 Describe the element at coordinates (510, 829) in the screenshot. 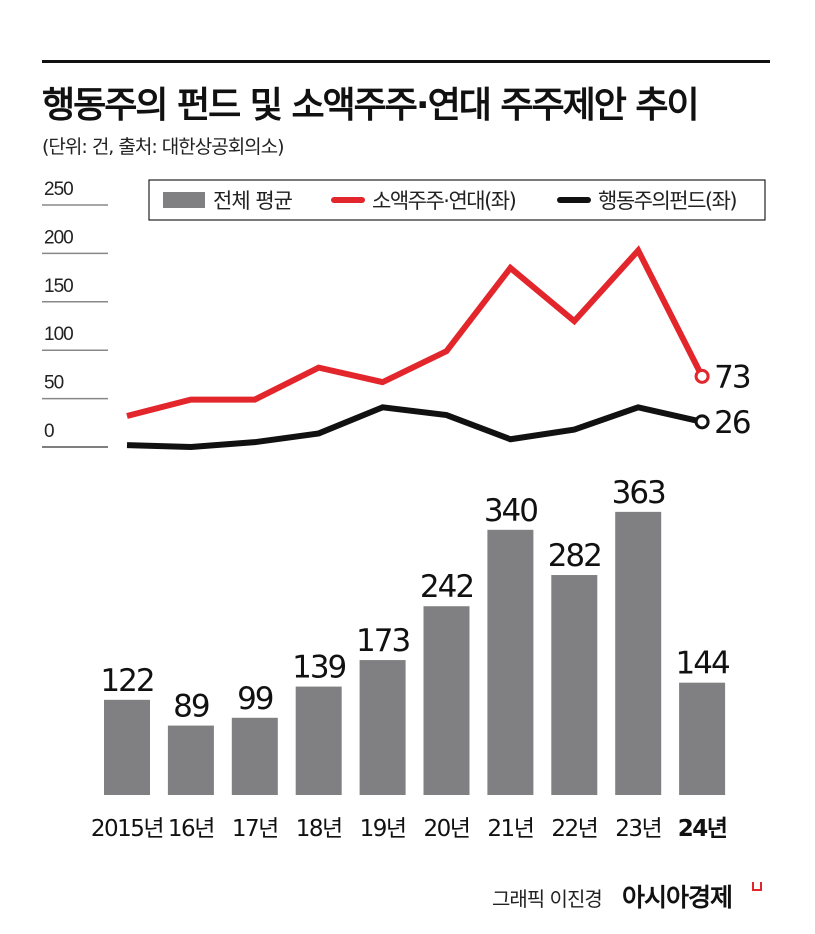

I see `x-tick-label: 21년` at that location.